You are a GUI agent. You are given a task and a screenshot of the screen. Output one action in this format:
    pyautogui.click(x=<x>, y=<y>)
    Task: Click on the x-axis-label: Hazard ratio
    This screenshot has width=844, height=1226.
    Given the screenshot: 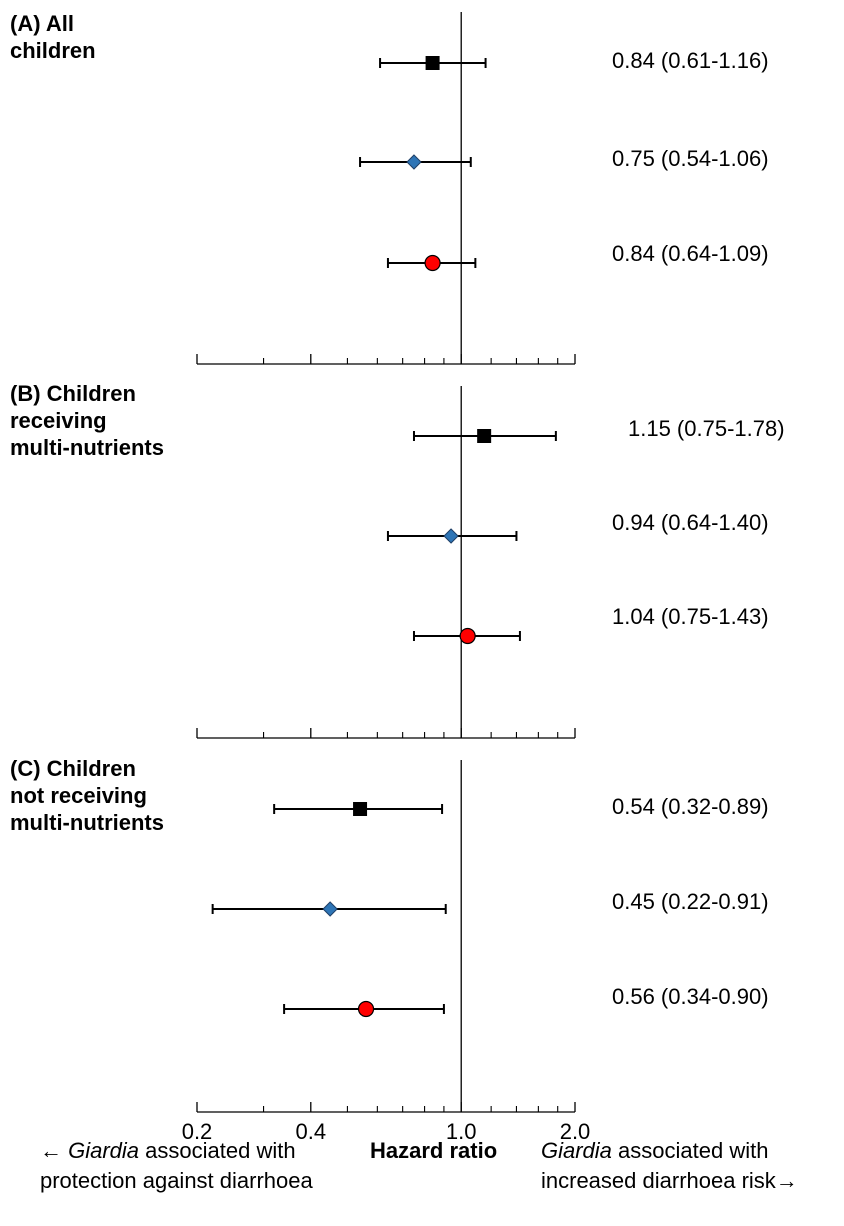 What is the action you would take?
    pyautogui.click(x=434, y=1150)
    